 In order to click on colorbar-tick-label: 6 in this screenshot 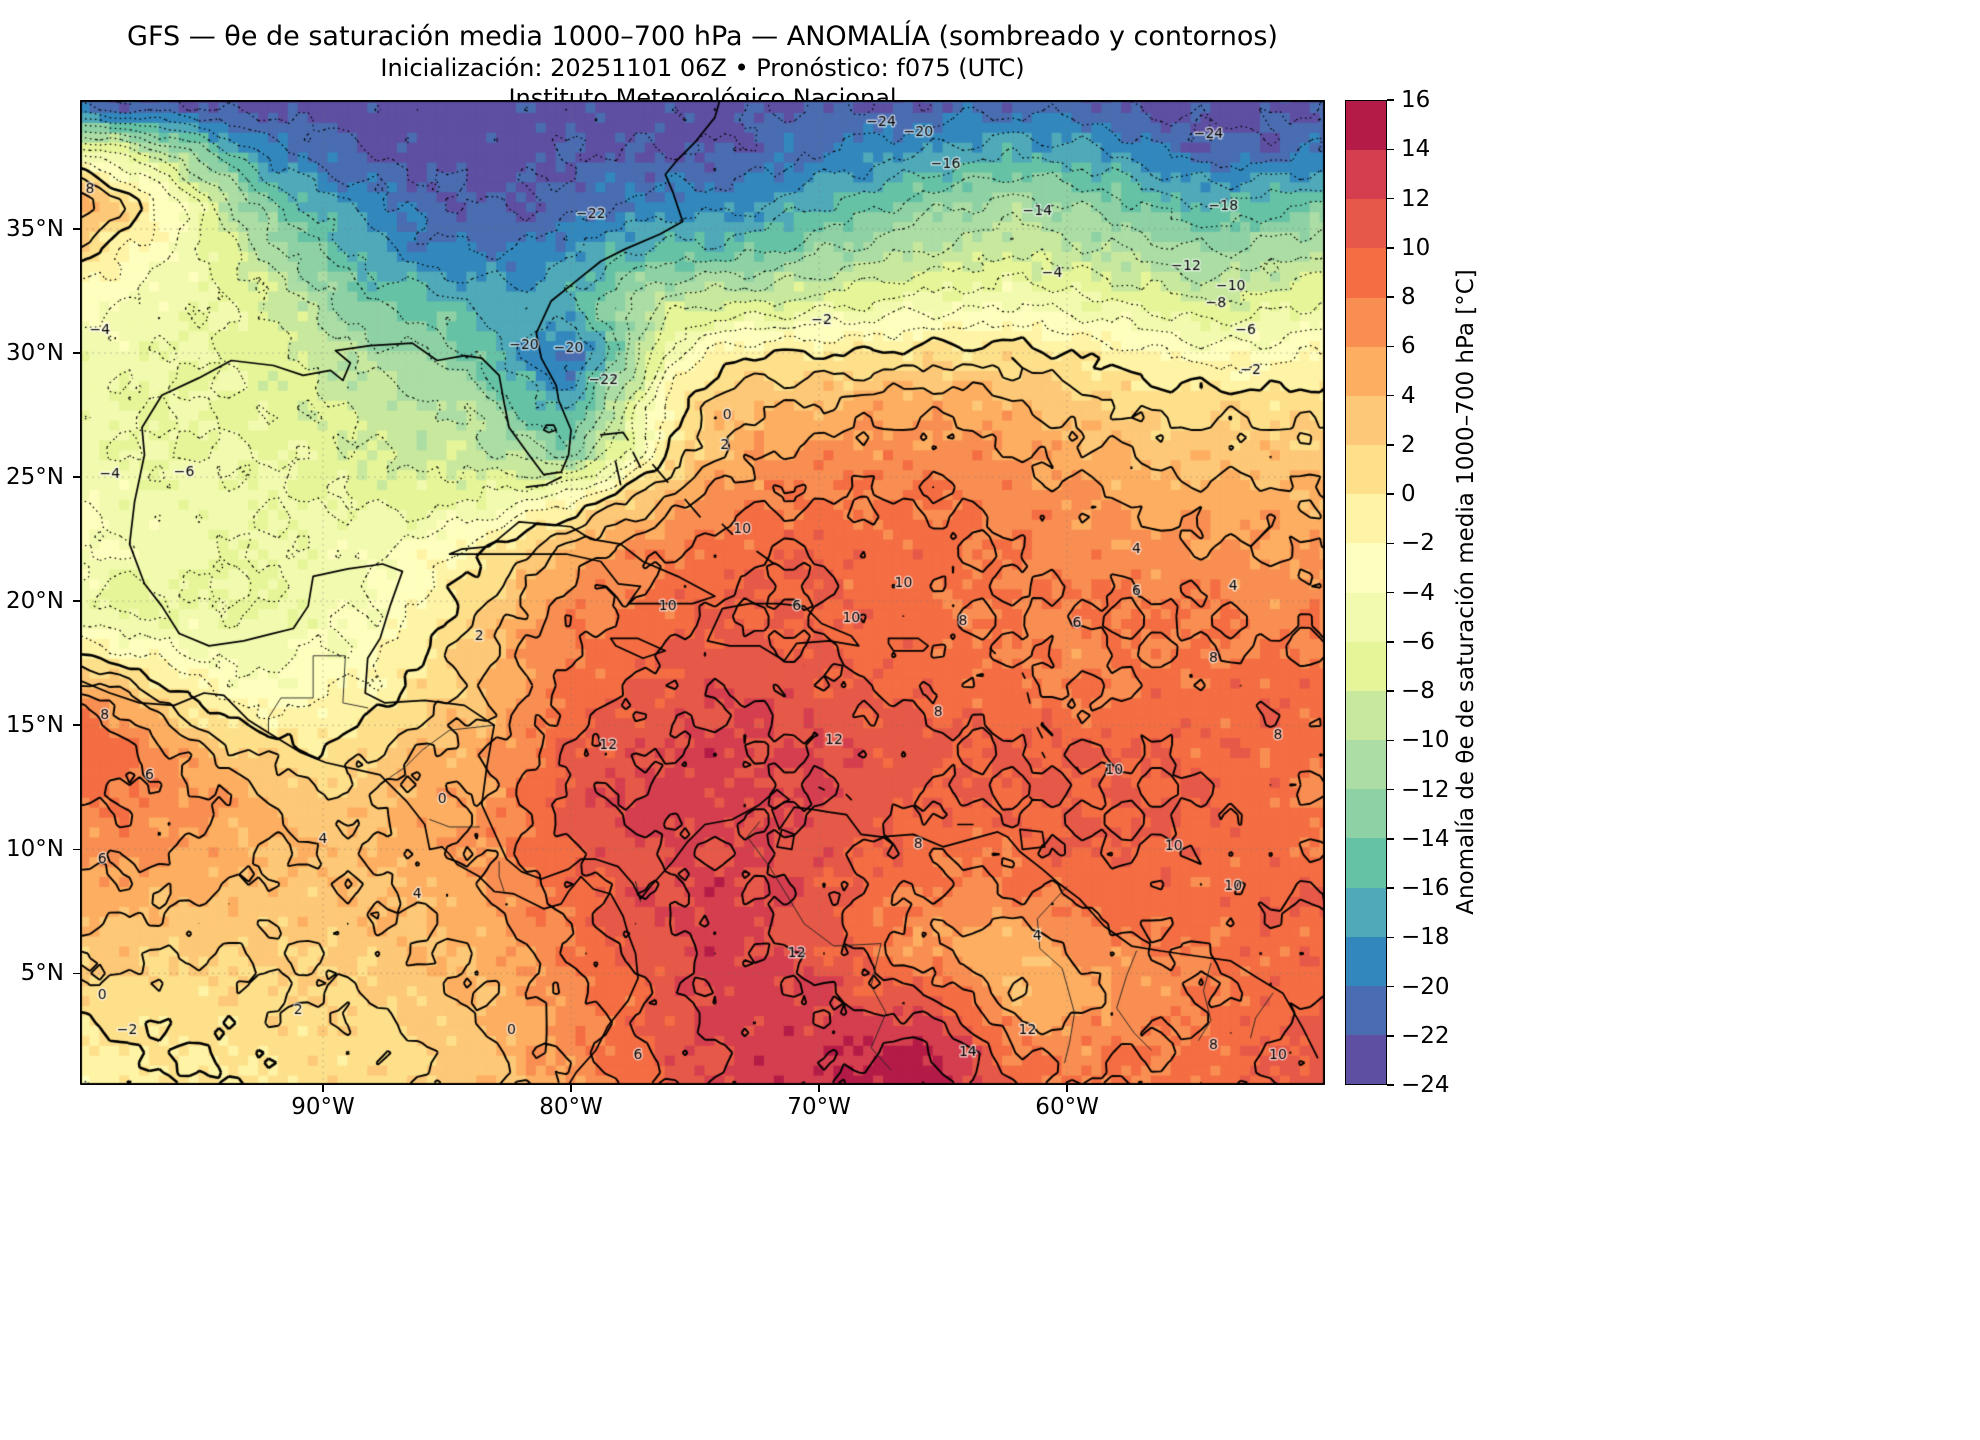, I will do `click(1408, 346)`.